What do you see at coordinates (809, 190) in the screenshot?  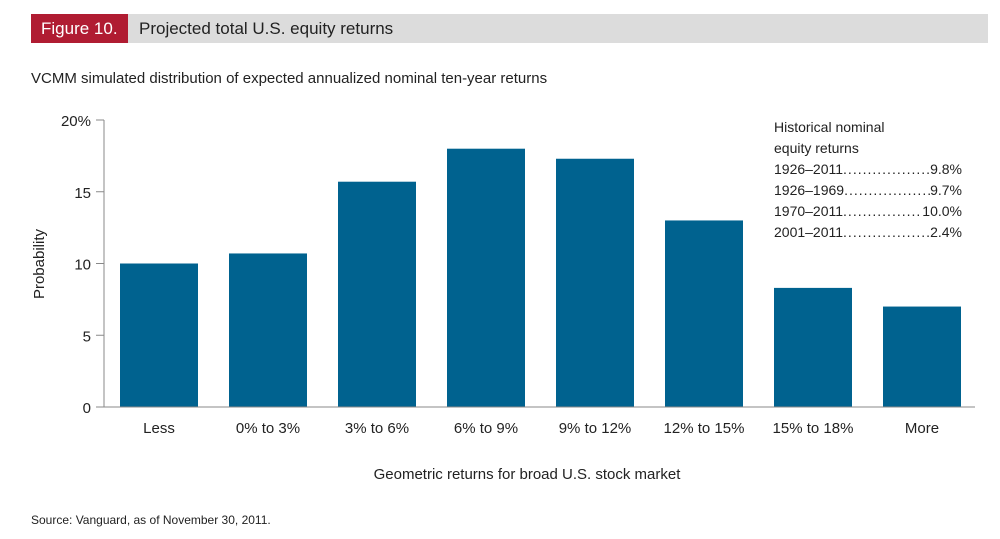 I see `legend-period: 1926–1969` at bounding box center [809, 190].